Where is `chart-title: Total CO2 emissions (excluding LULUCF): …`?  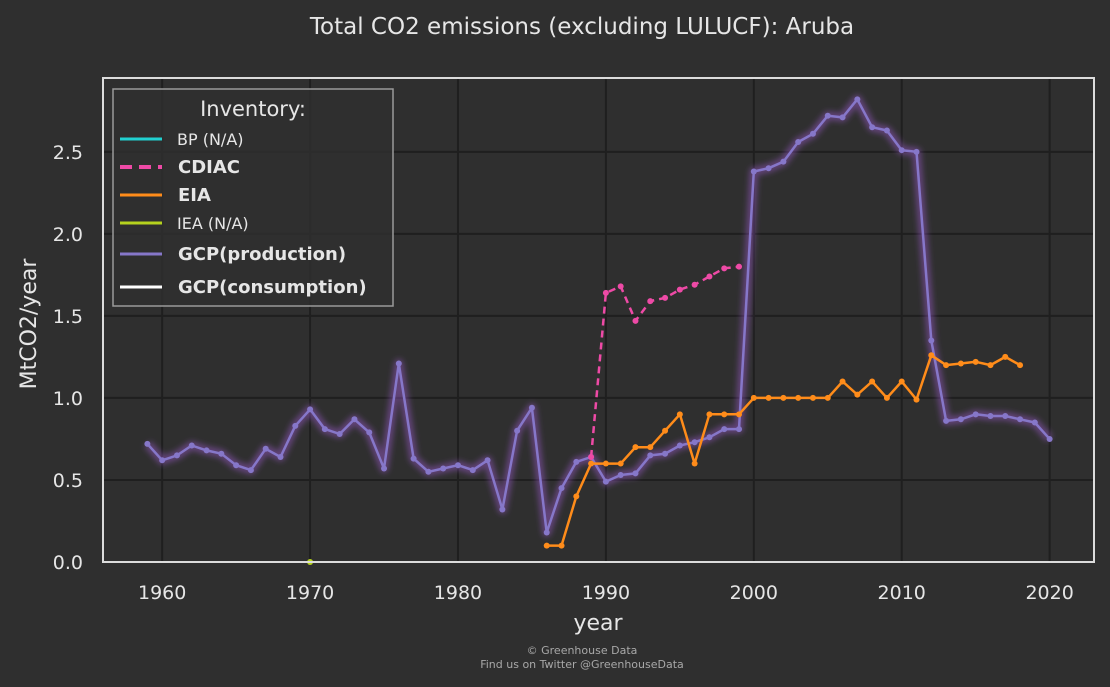
chart-title: Total CO2 emissions (excluding LULUCF): … is located at coordinates (581, 27).